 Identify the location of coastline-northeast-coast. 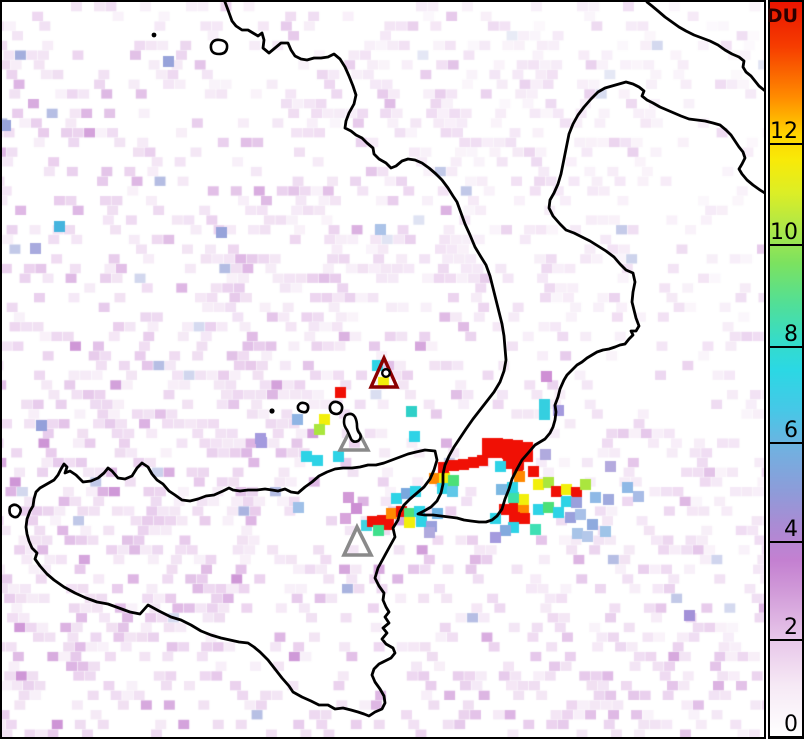
(704, 47).